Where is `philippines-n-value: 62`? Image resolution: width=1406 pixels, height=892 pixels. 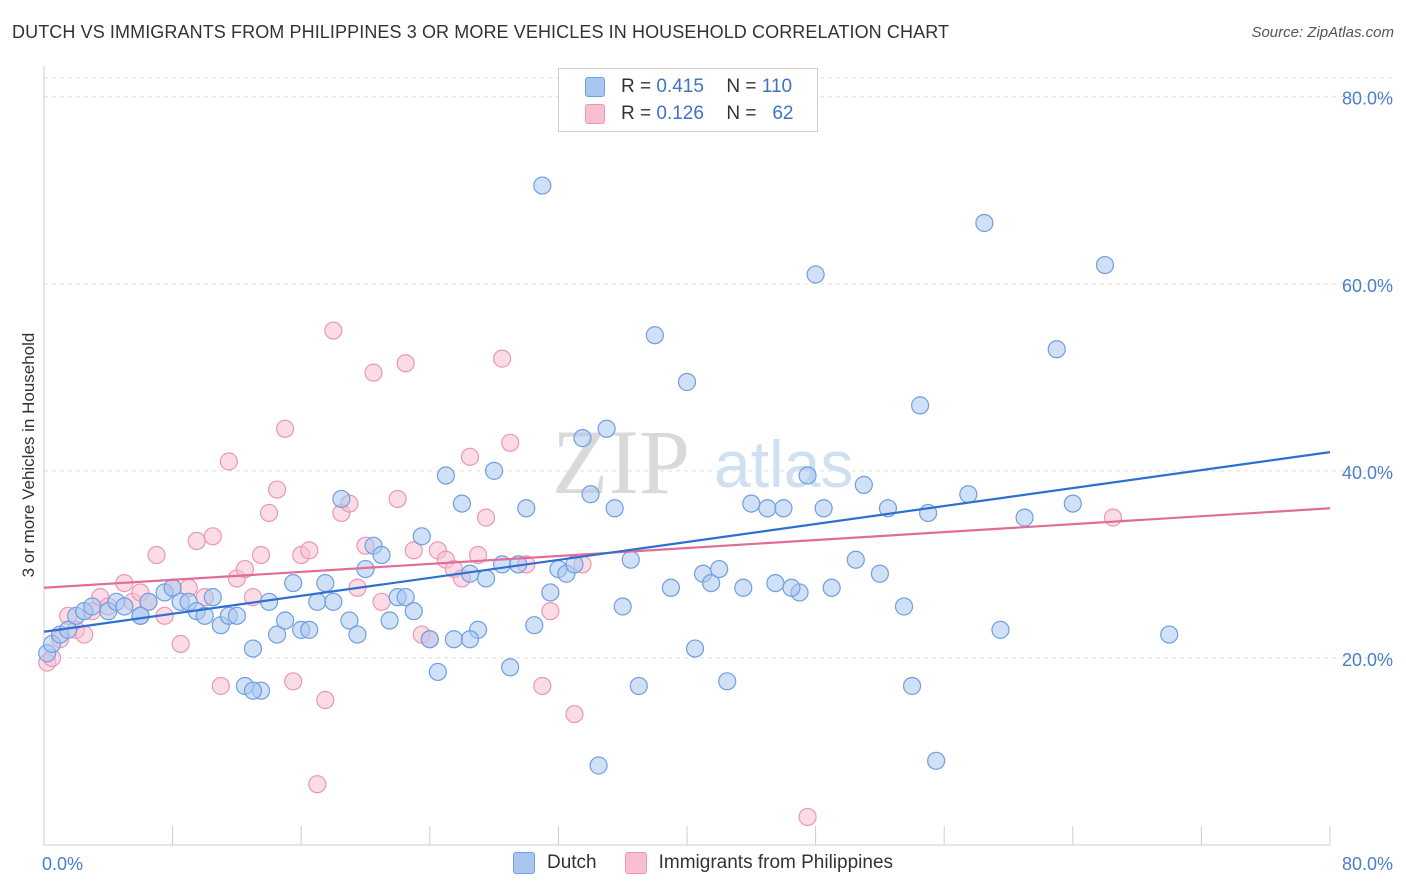
philippines-n-value: 62 is located at coordinates (783, 113).